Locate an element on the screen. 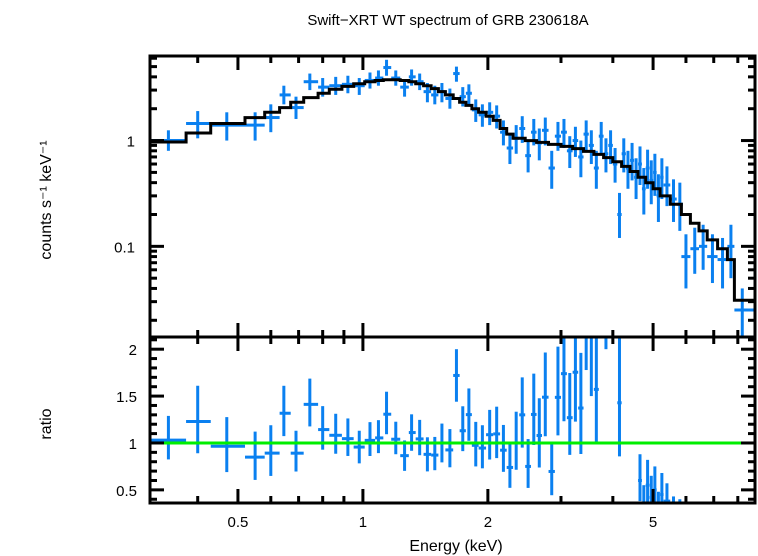 The height and width of the screenshot is (556, 758). x-axis-label: Energy (keV) is located at coordinates (455, 546).